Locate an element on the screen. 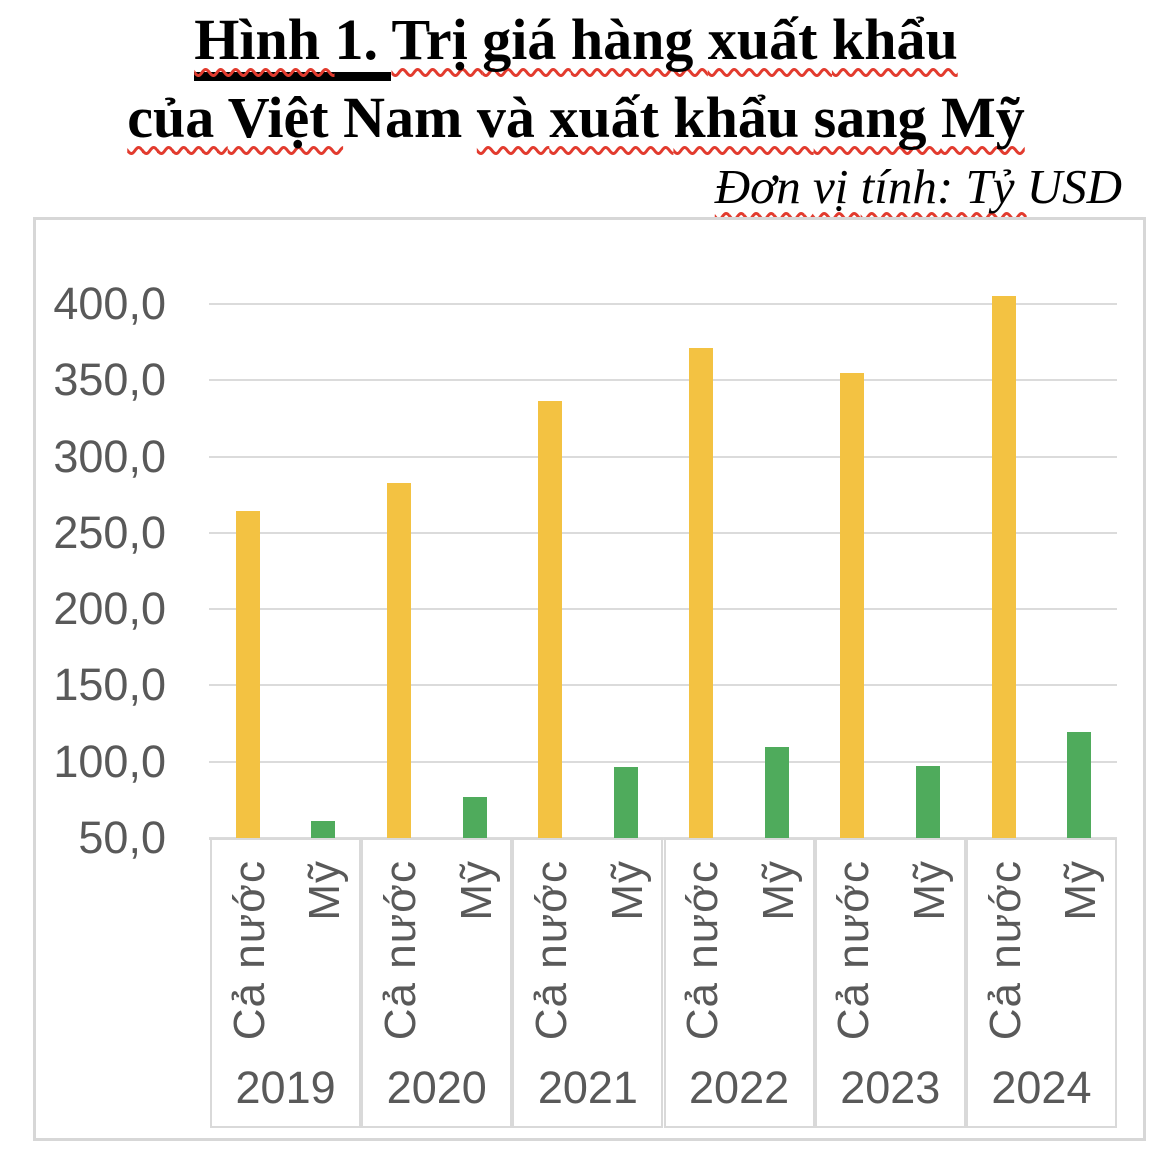 The width and height of the screenshot is (1152, 1162). word: Việt is located at coordinates (285, 117).